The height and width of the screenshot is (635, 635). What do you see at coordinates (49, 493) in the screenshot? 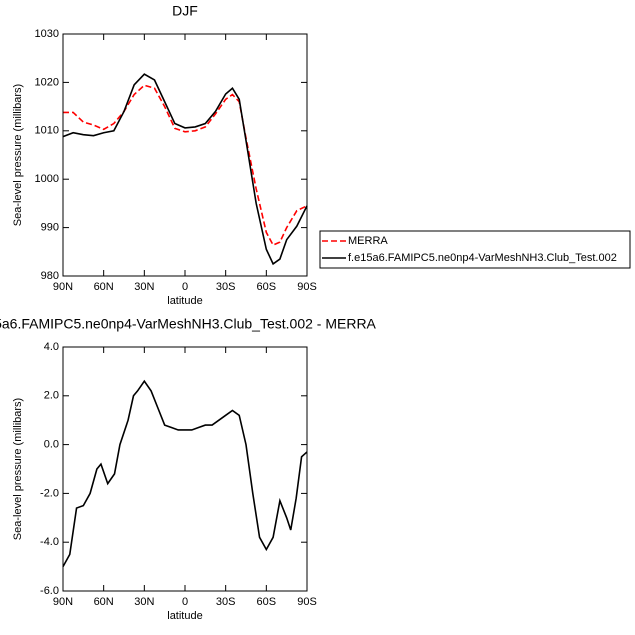
I see `y-tick-label: -2.0` at bounding box center [49, 493].